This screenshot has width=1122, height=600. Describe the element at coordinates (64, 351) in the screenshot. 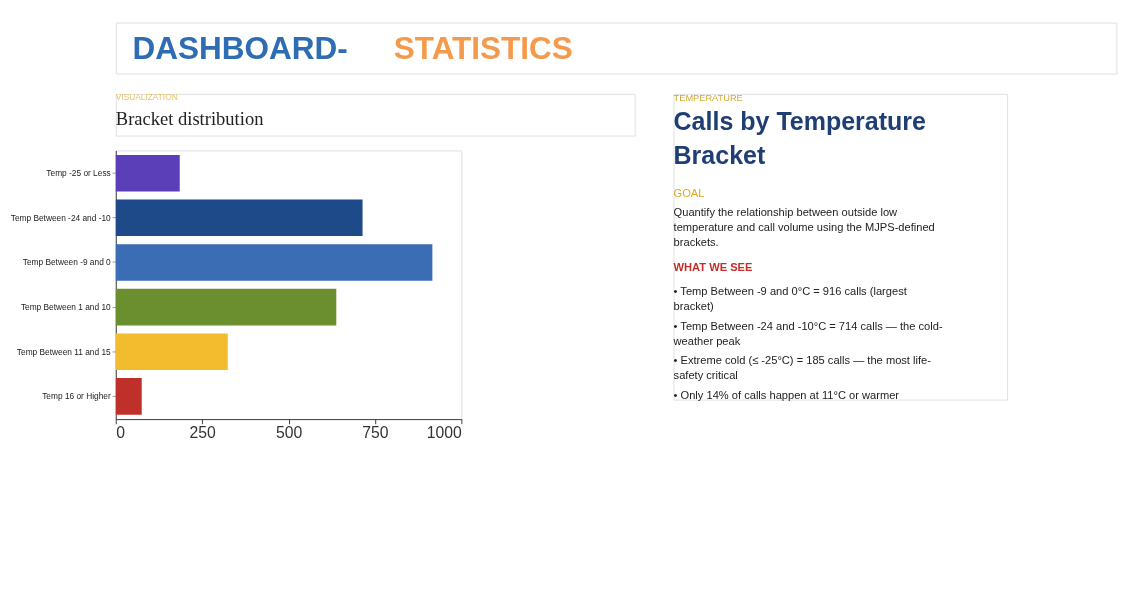

I see `y-tick-label: Temp Between 11 and 15` at that location.